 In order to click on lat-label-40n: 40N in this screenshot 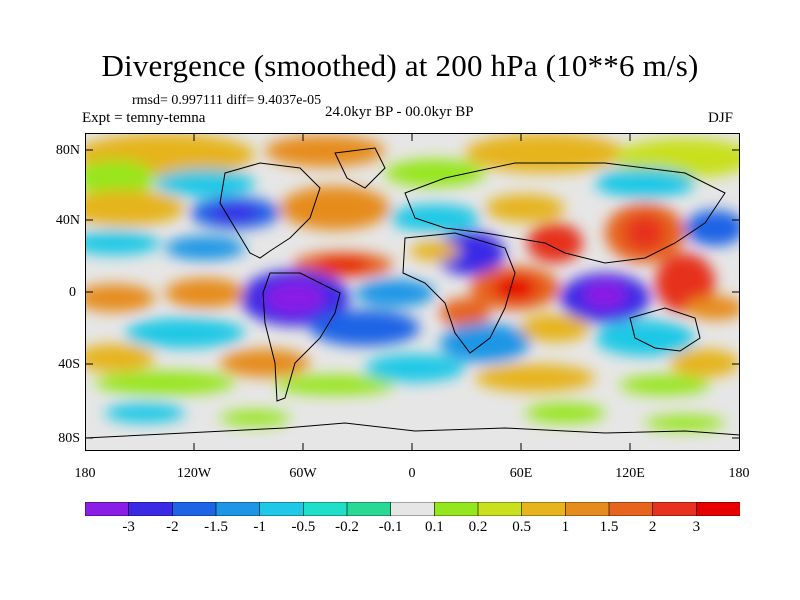, I will do `click(67, 220)`.